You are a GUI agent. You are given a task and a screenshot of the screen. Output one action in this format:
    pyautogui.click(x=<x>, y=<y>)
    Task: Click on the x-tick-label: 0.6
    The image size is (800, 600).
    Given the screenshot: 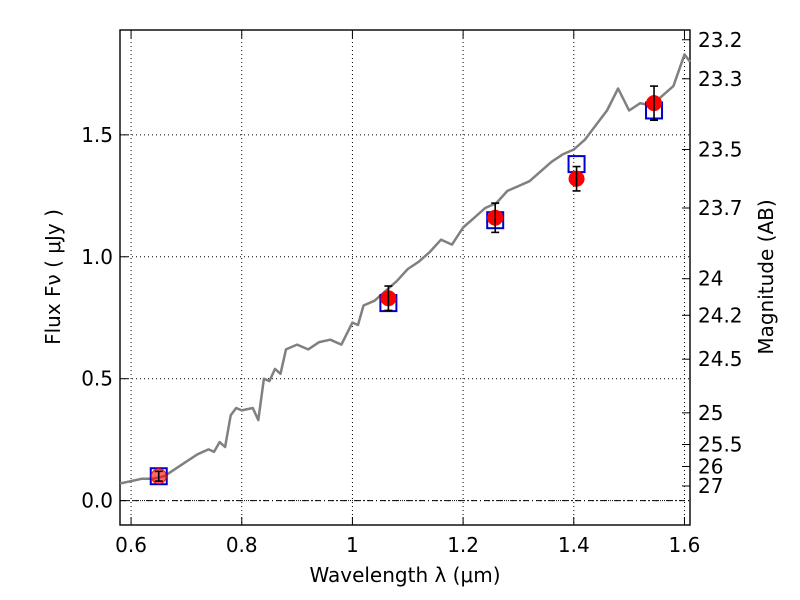 What is the action you would take?
    pyautogui.click(x=131, y=545)
    